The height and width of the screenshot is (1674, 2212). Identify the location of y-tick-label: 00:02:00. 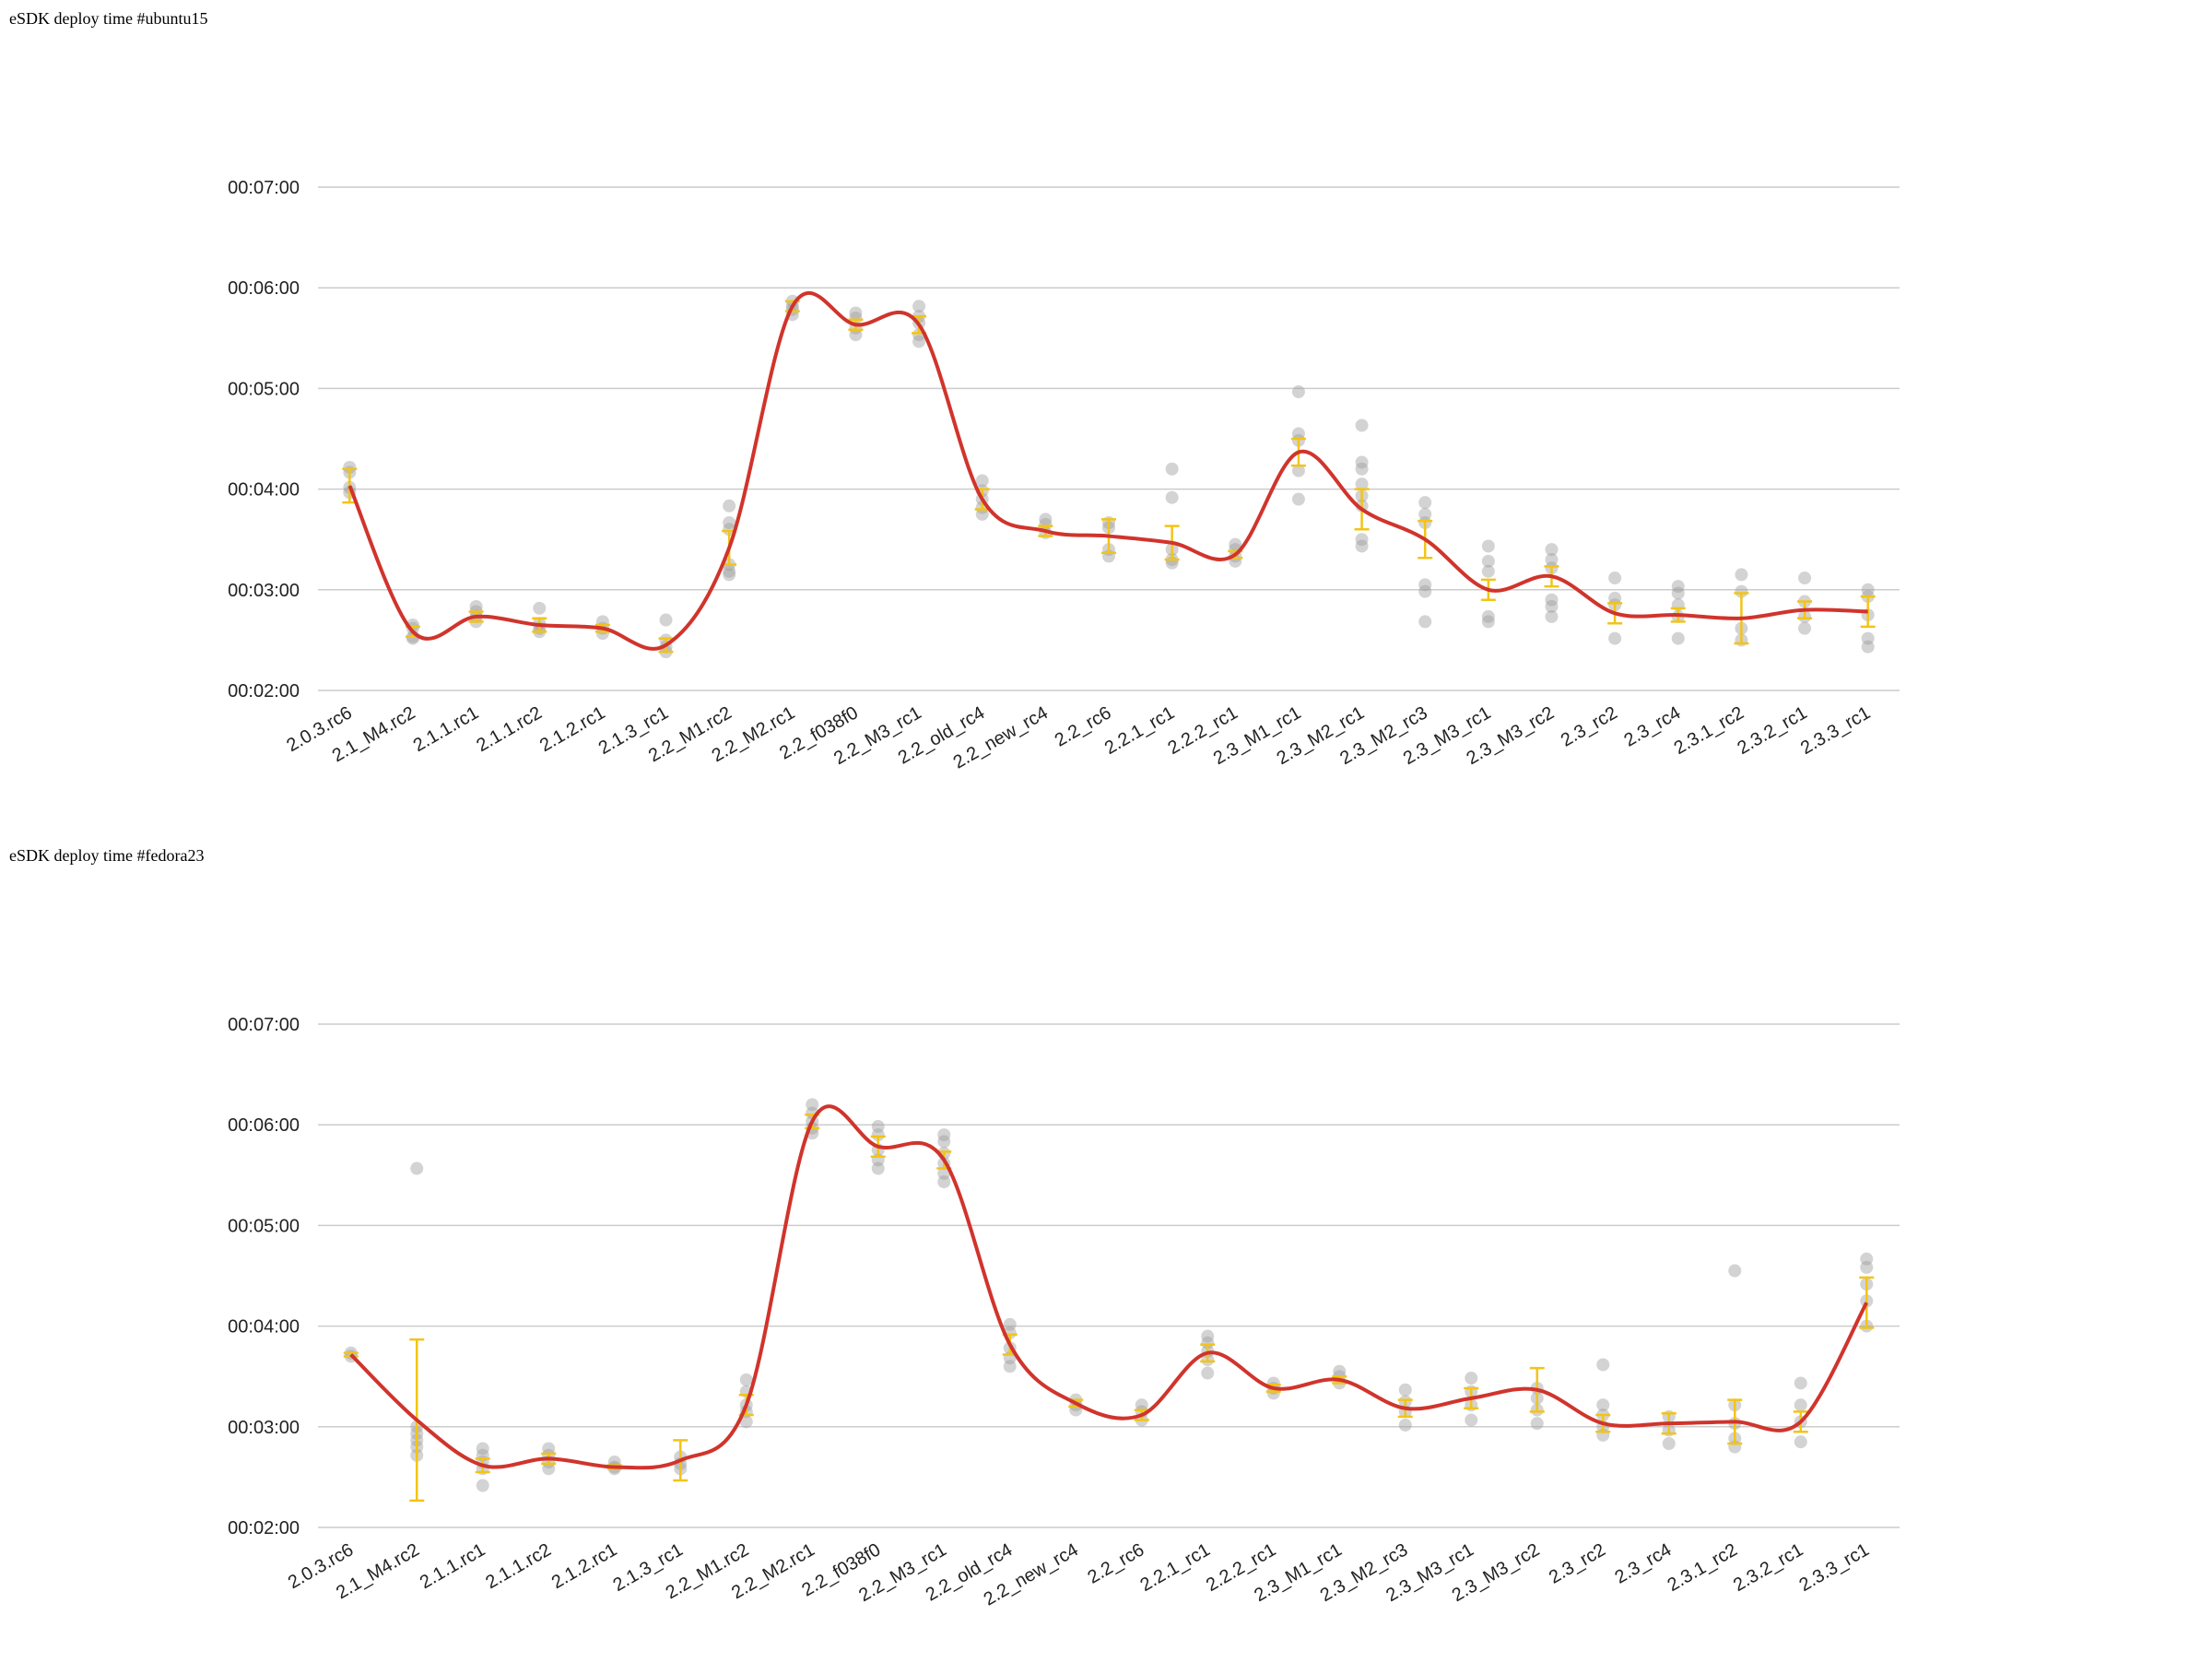
(264, 691).